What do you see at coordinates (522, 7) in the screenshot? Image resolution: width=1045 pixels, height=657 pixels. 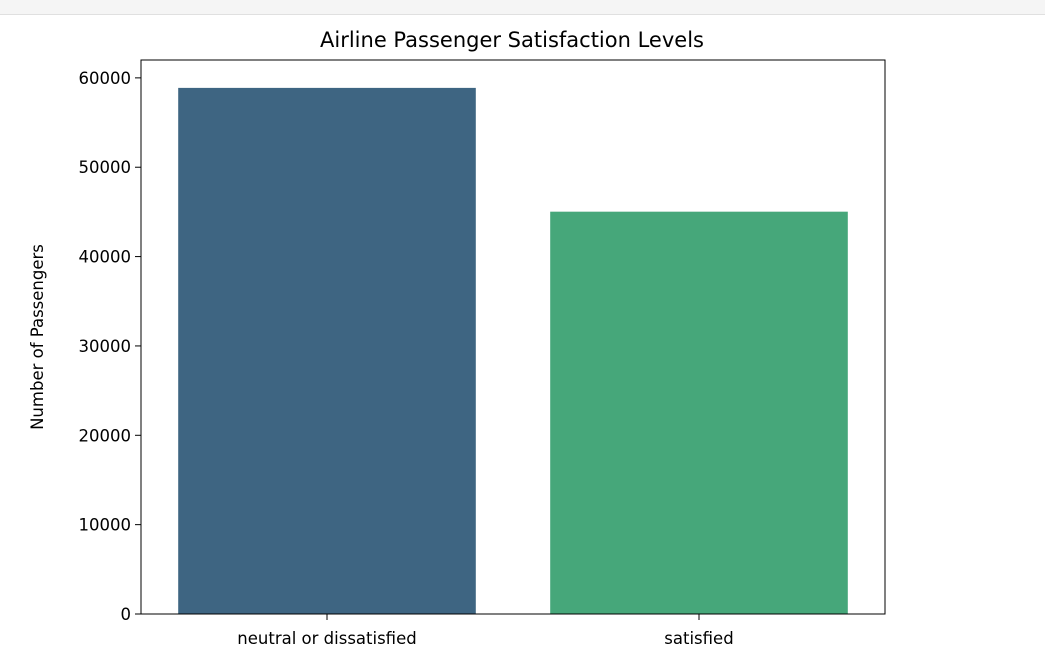 I see `notebook-output-strip` at bounding box center [522, 7].